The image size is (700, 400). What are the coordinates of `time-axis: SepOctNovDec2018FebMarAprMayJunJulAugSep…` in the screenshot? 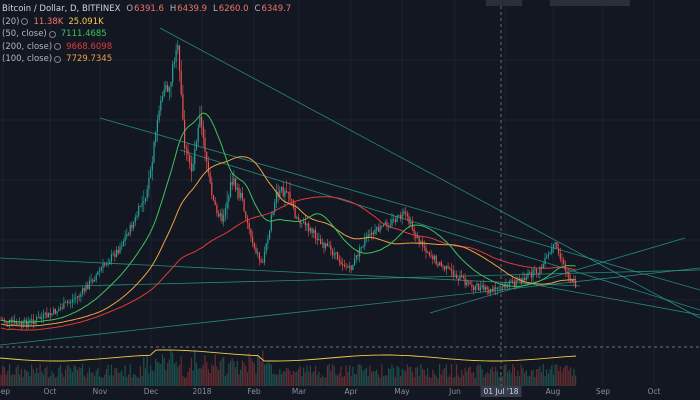 It's located at (350, 393).